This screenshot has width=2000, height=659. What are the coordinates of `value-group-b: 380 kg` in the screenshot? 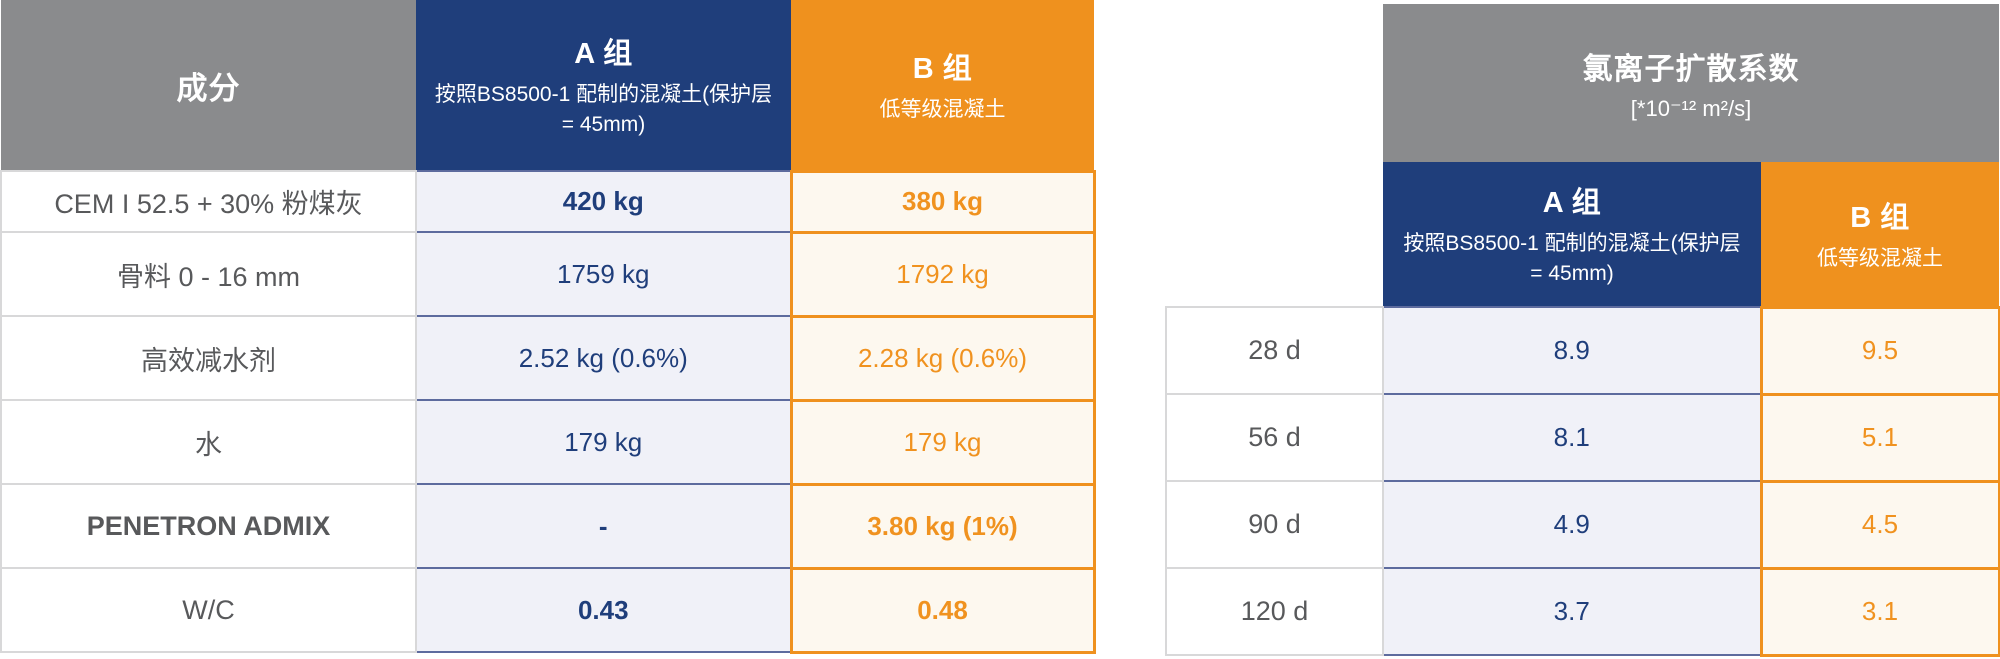 It's located at (942, 201).